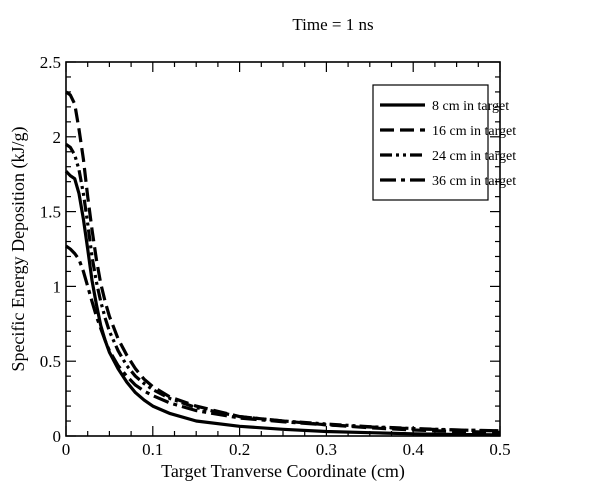  I want to click on y-tick-label: 2, so click(57, 137).